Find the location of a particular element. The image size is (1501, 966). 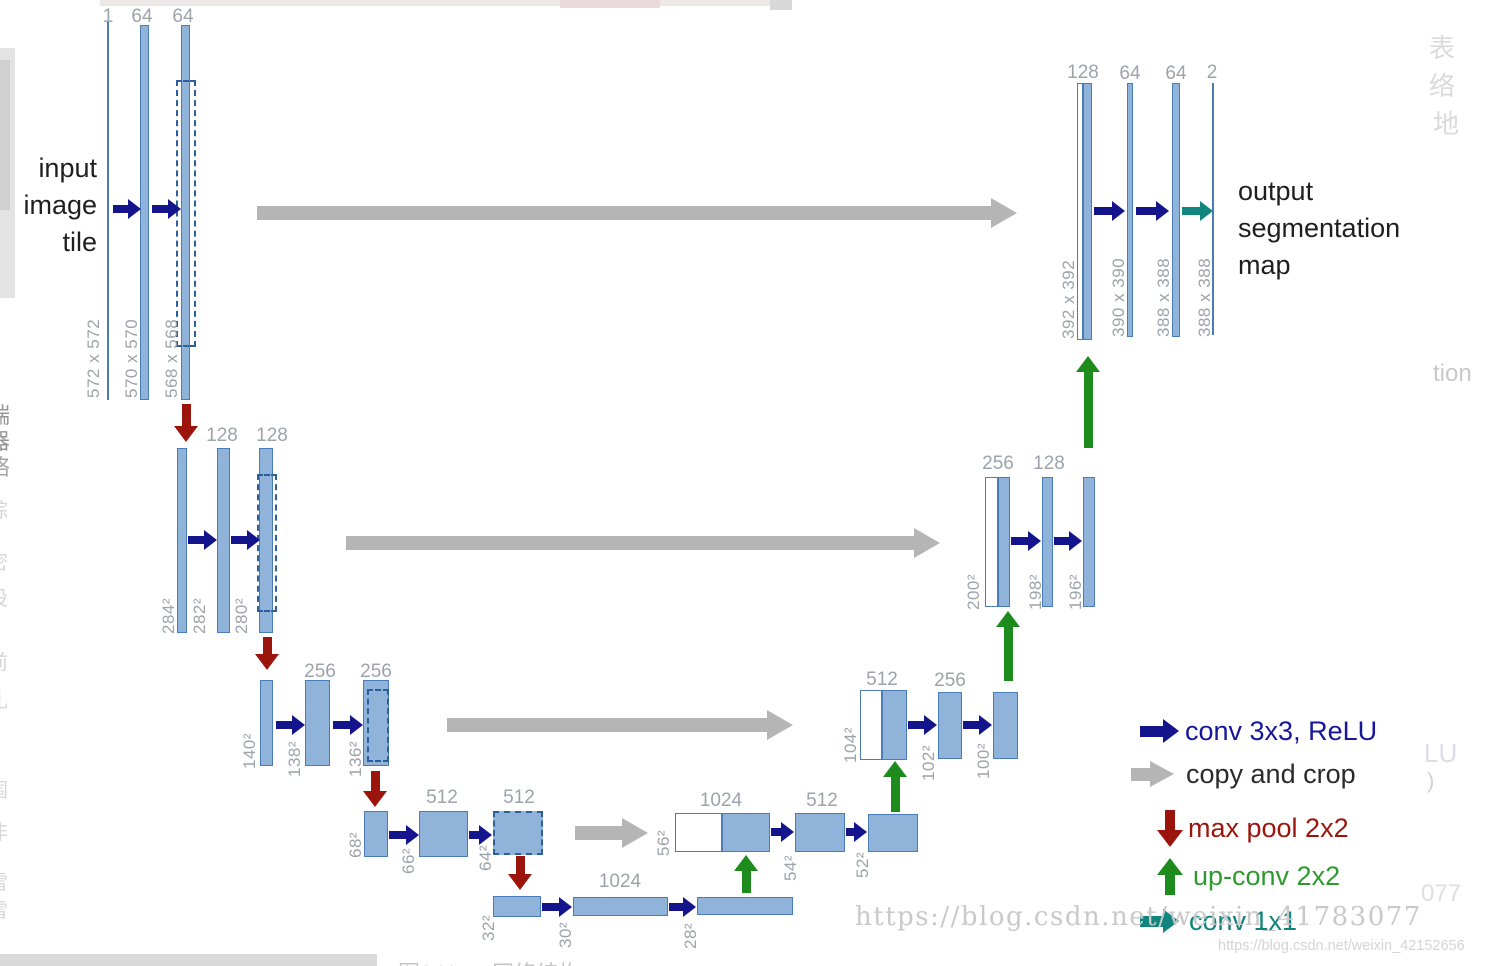

conv3x3-legend-arrow-icon is located at coordinates (1159, 731).